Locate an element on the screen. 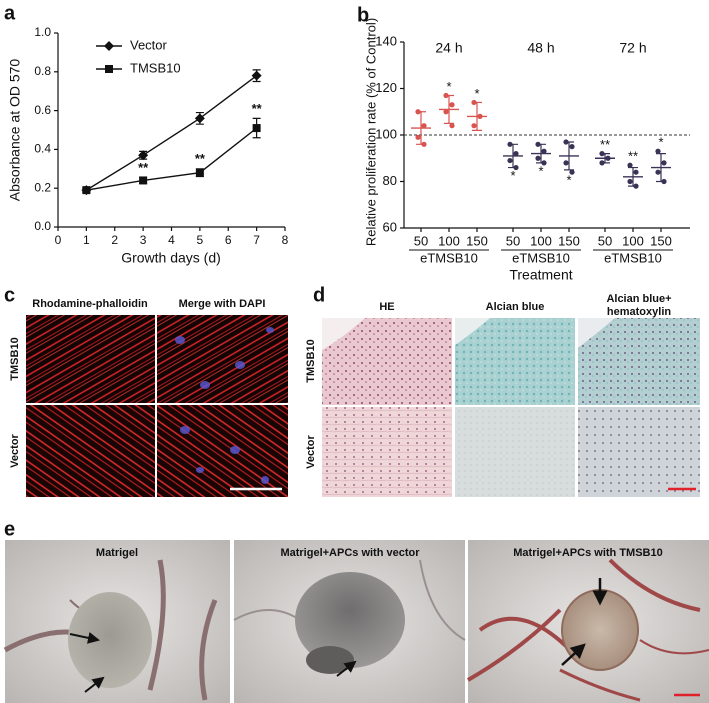  x-axis-label: Growth days (d) is located at coordinates (171, 258).